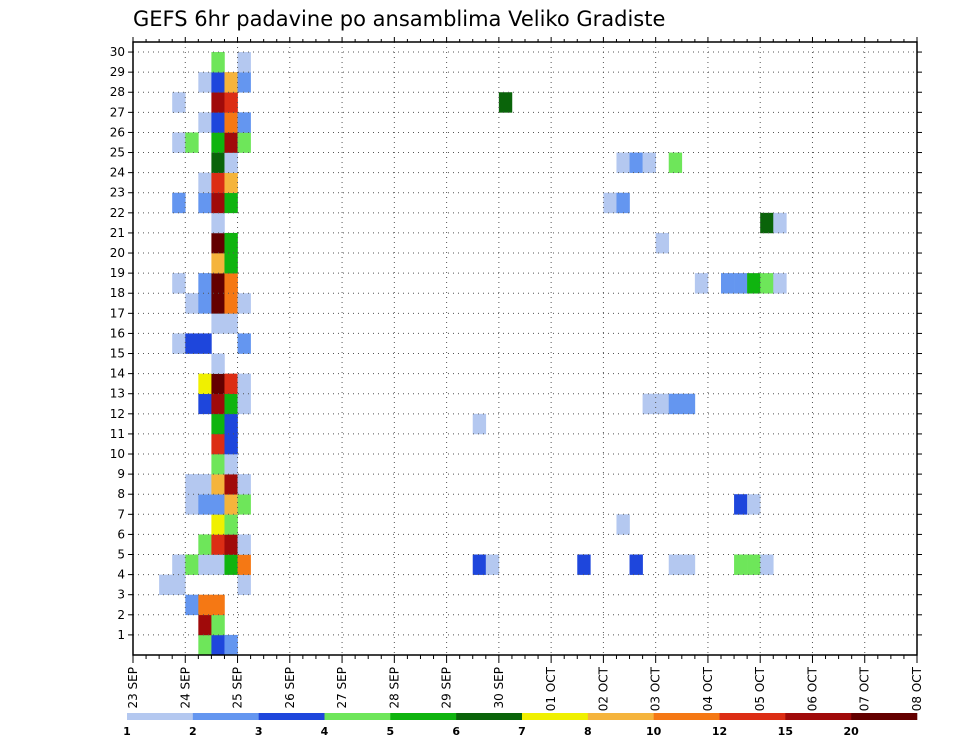  Describe the element at coordinates (117, 414) in the screenshot. I see `y-tick-label: 12` at that location.